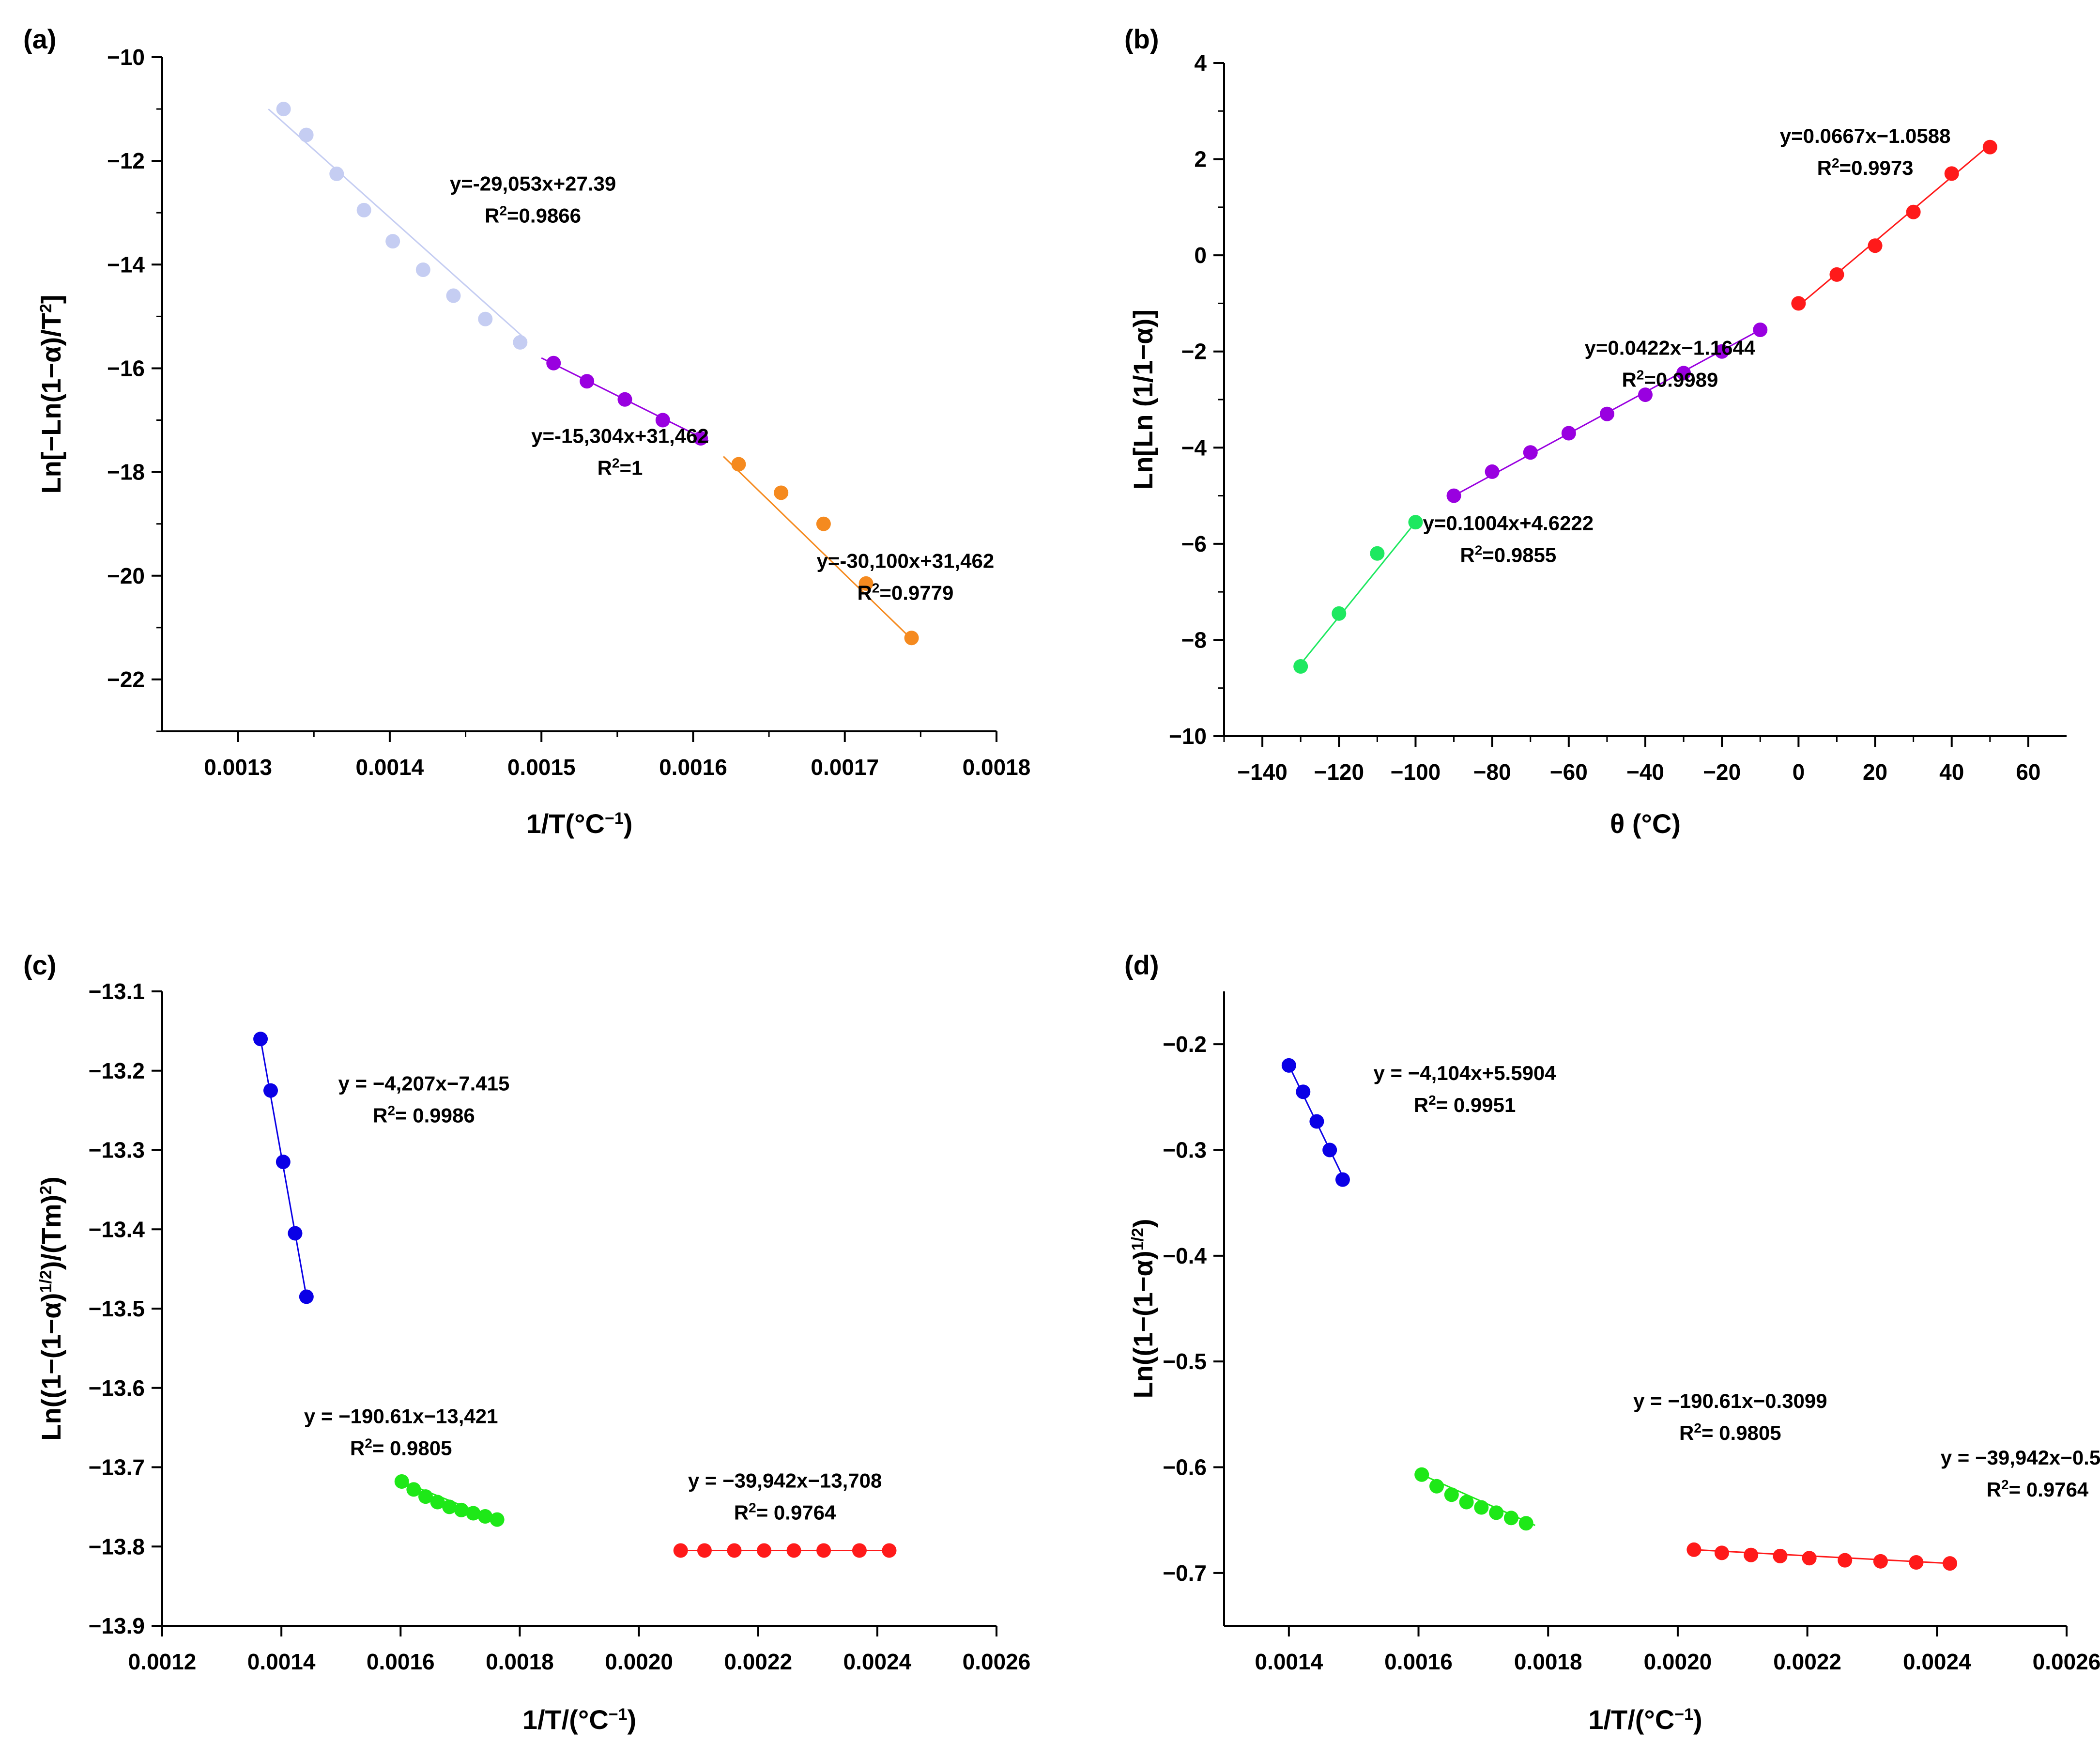 This screenshot has width=2100, height=1744. Describe the element at coordinates (639, 1661) in the screenshot. I see `x-tick-label: 0.0020` at that location.